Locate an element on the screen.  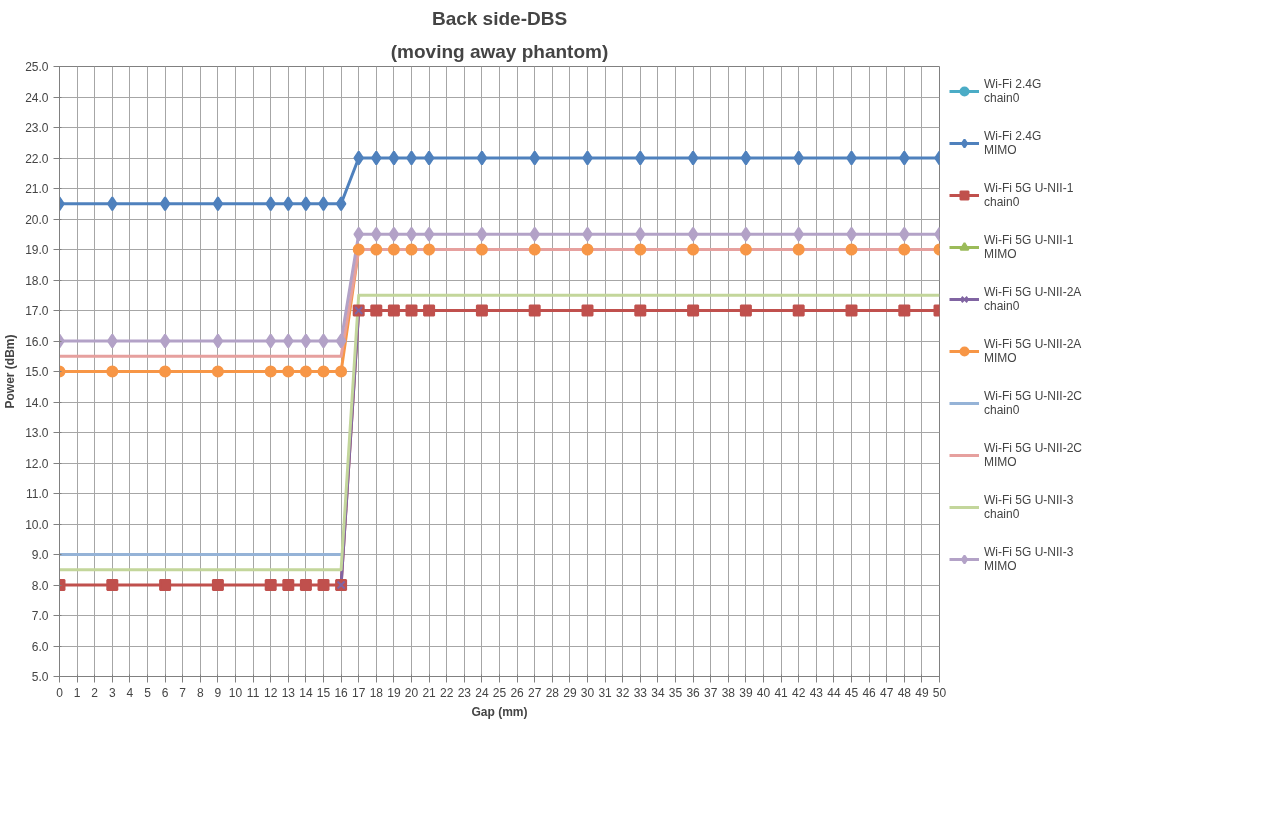
y-tick-label: 20.0 is located at coordinates (37, 219).